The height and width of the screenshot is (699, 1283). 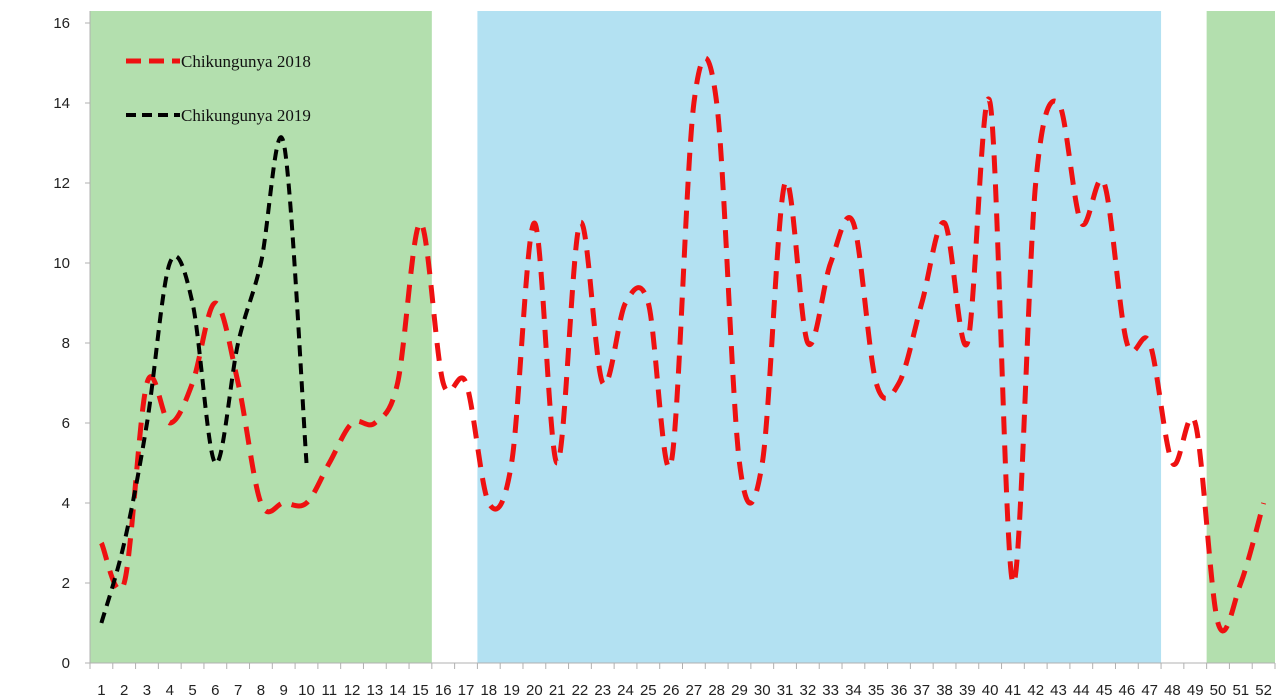 What do you see at coordinates (420, 690) in the screenshot?
I see `x-tick-label: 15` at bounding box center [420, 690].